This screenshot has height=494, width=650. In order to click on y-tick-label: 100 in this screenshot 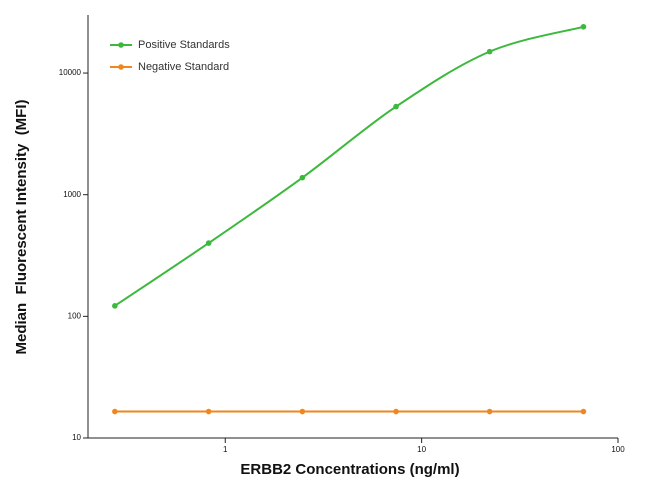, I will do `click(75, 315)`.